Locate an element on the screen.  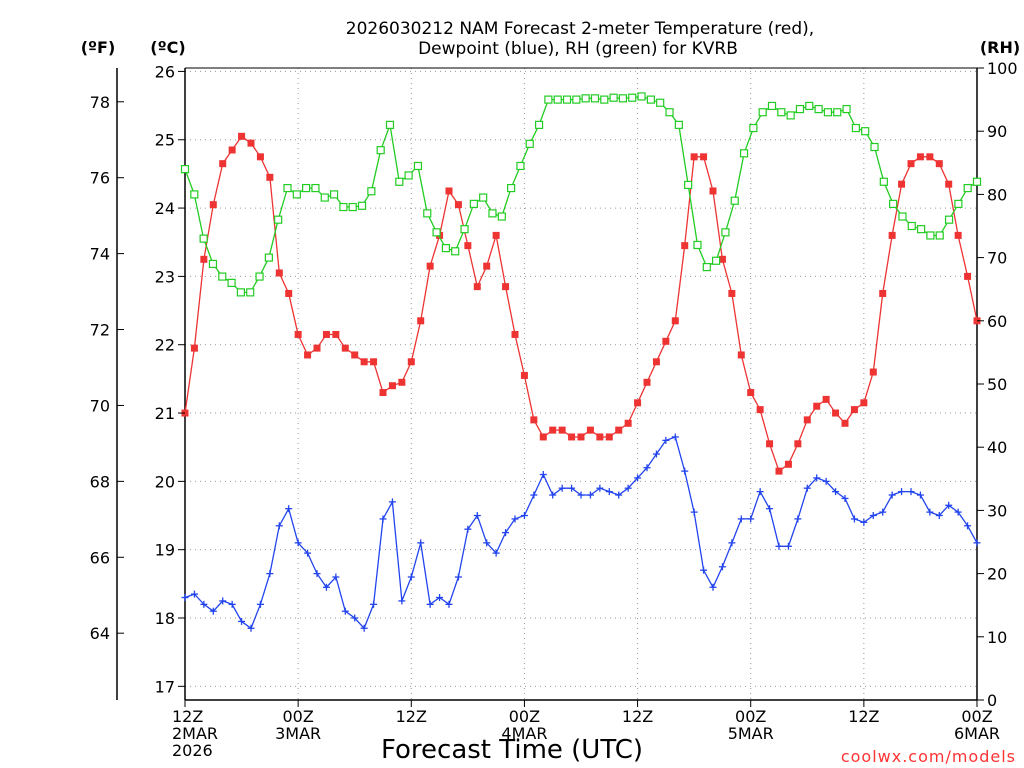
fahrenheit-tick-label: 70 is located at coordinates (100, 405).